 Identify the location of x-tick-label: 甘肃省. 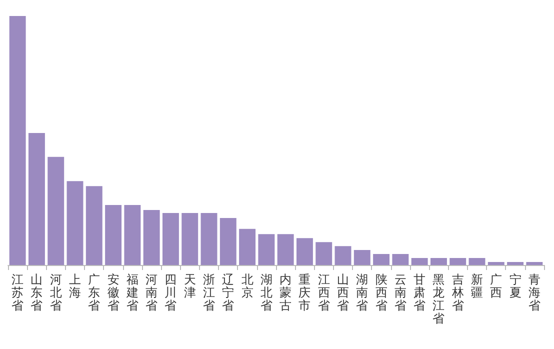
(420, 292).